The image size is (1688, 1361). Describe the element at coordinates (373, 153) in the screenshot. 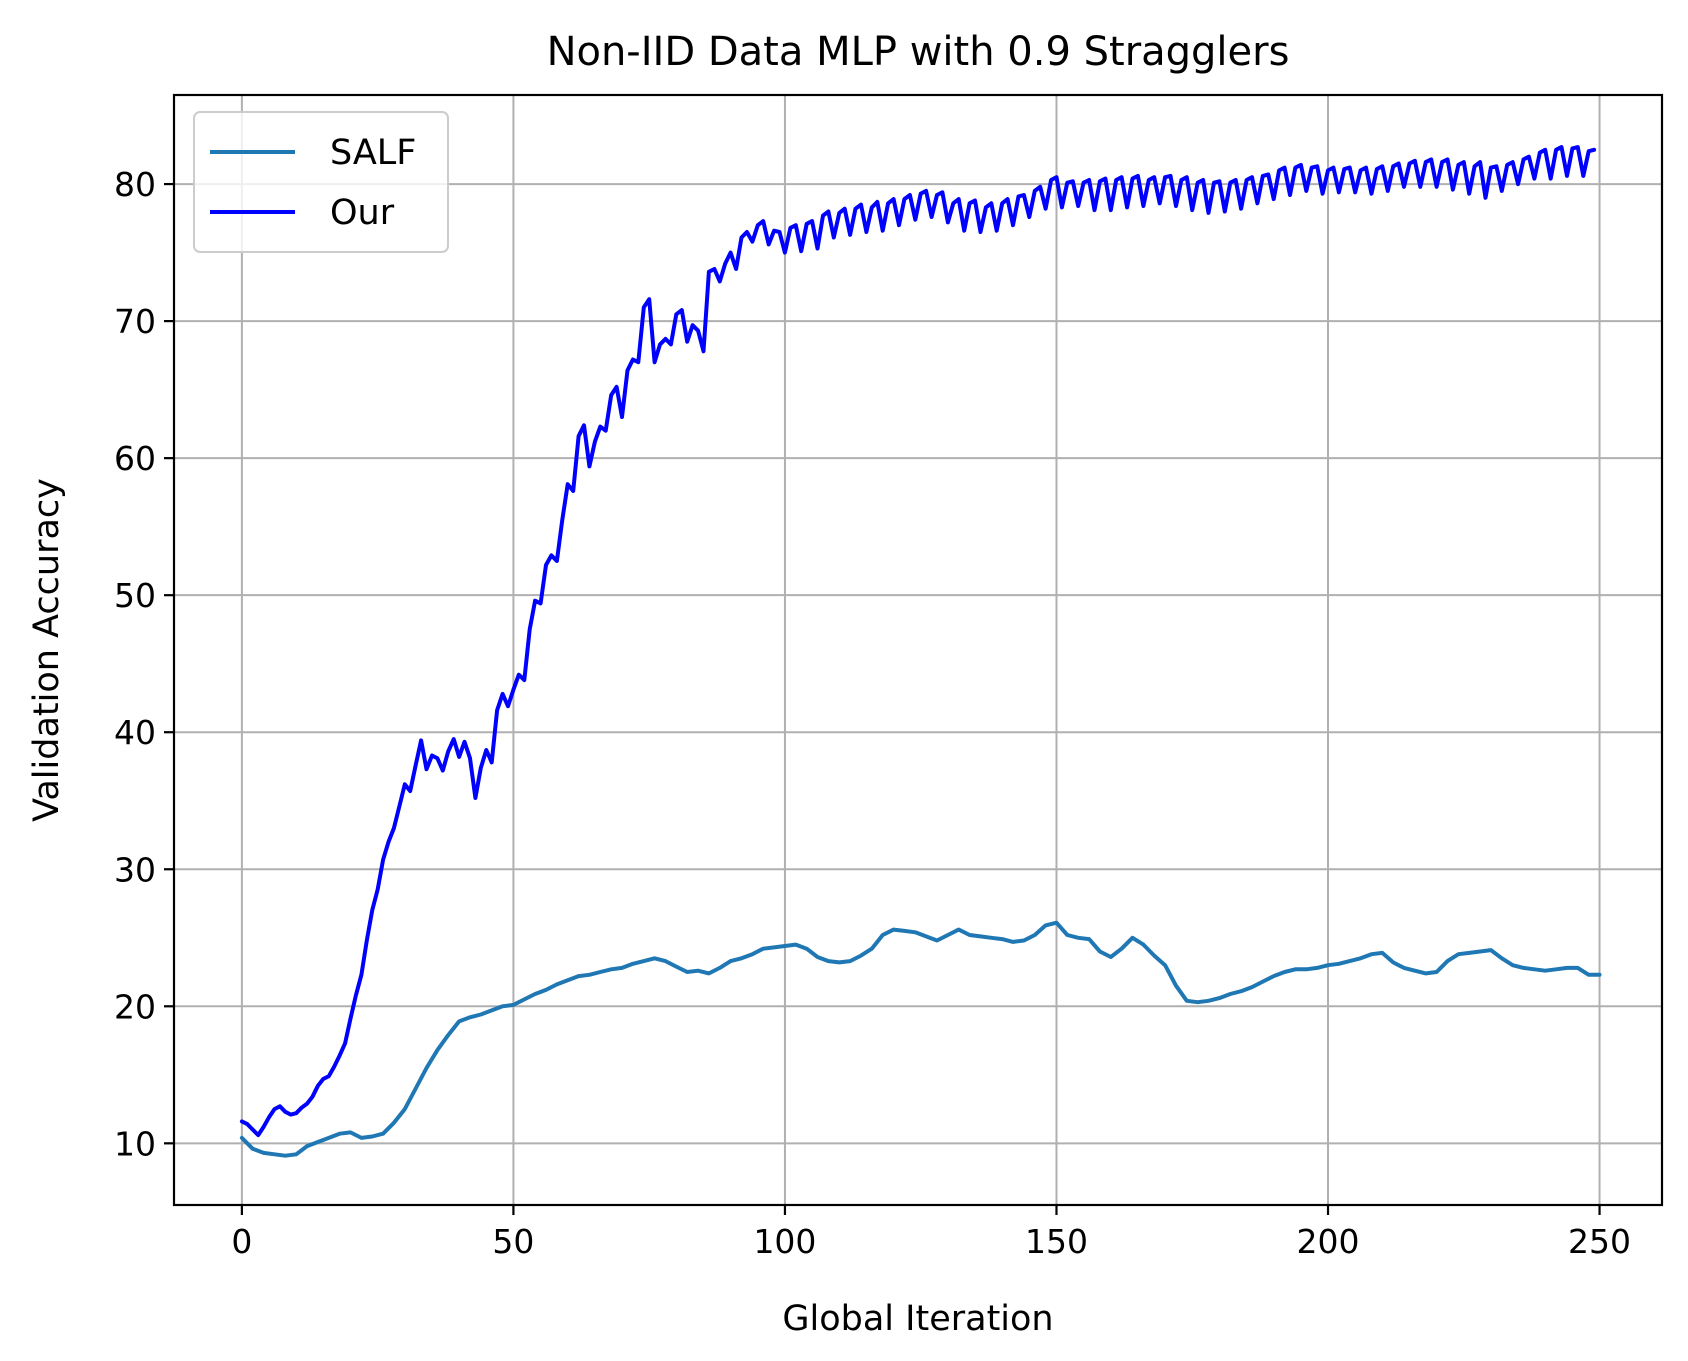

I see `legend-label-salf: SALF` at that location.